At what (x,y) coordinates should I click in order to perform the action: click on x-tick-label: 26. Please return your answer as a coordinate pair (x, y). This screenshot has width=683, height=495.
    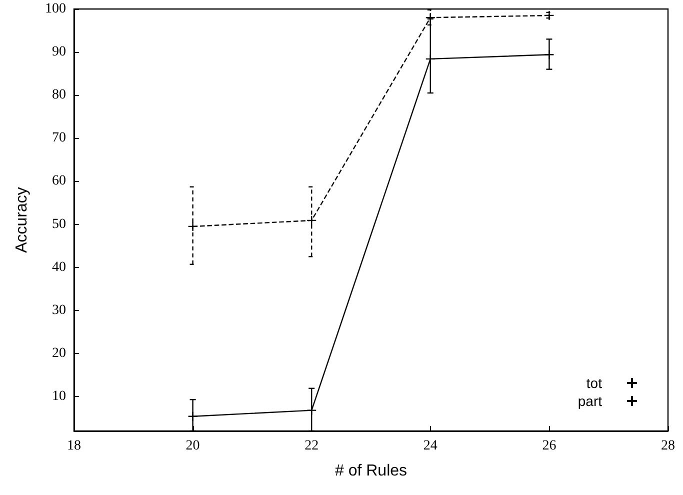
    Looking at the image, I should click on (549, 446).